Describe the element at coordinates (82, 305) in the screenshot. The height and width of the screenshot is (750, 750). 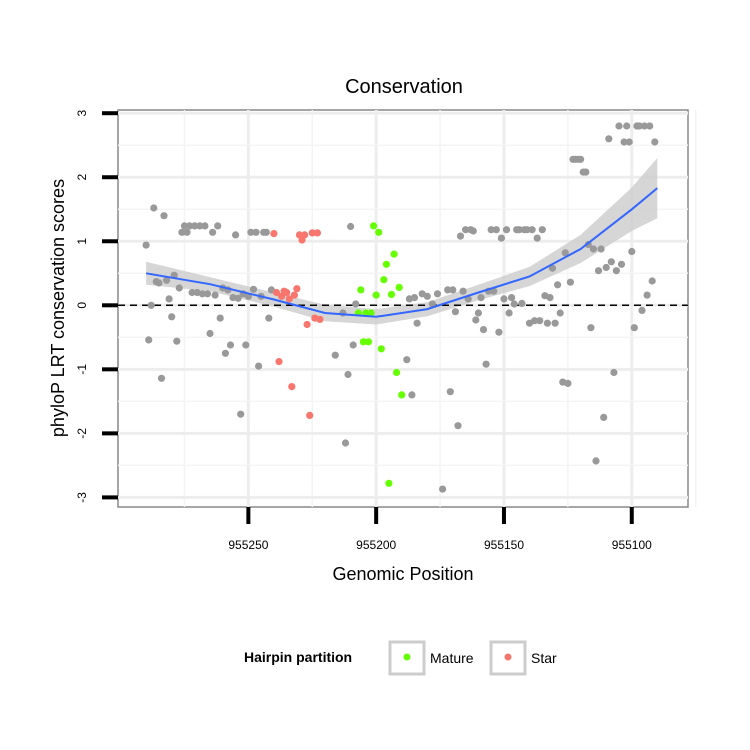
I see `y-tick-label: 0` at that location.